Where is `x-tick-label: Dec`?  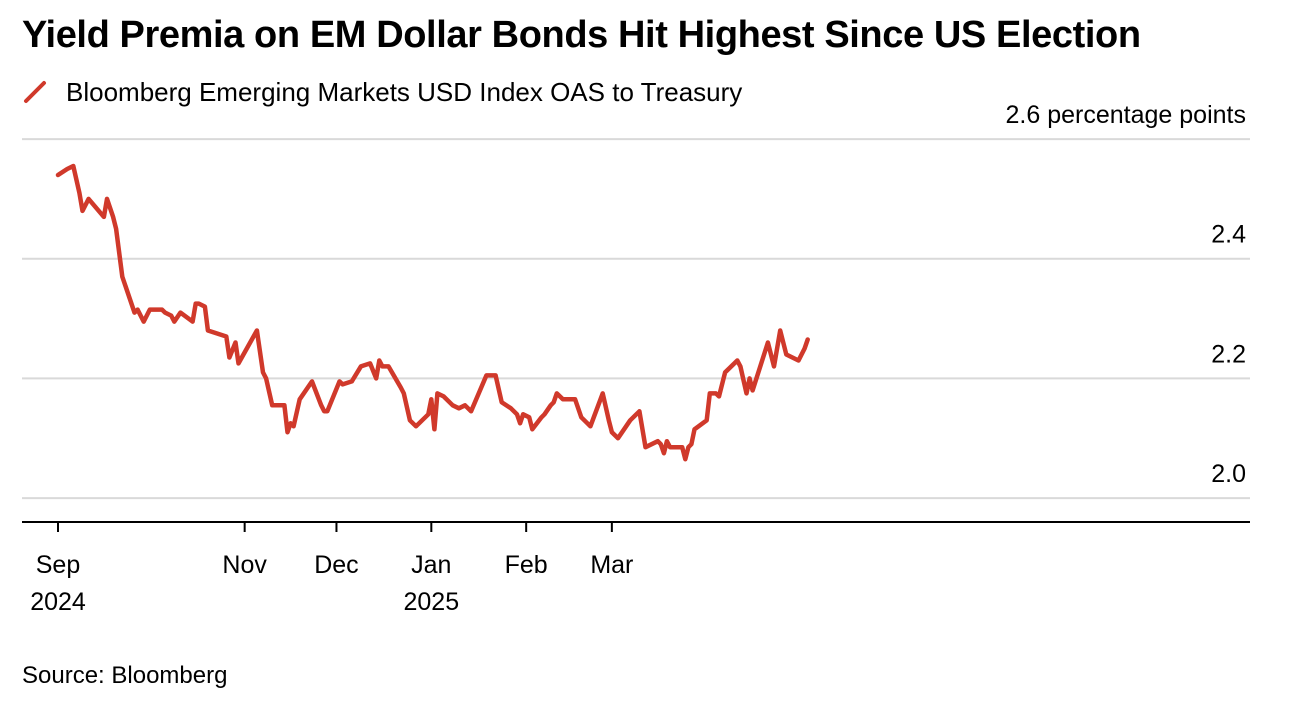 x-tick-label: Dec is located at coordinates (336, 565).